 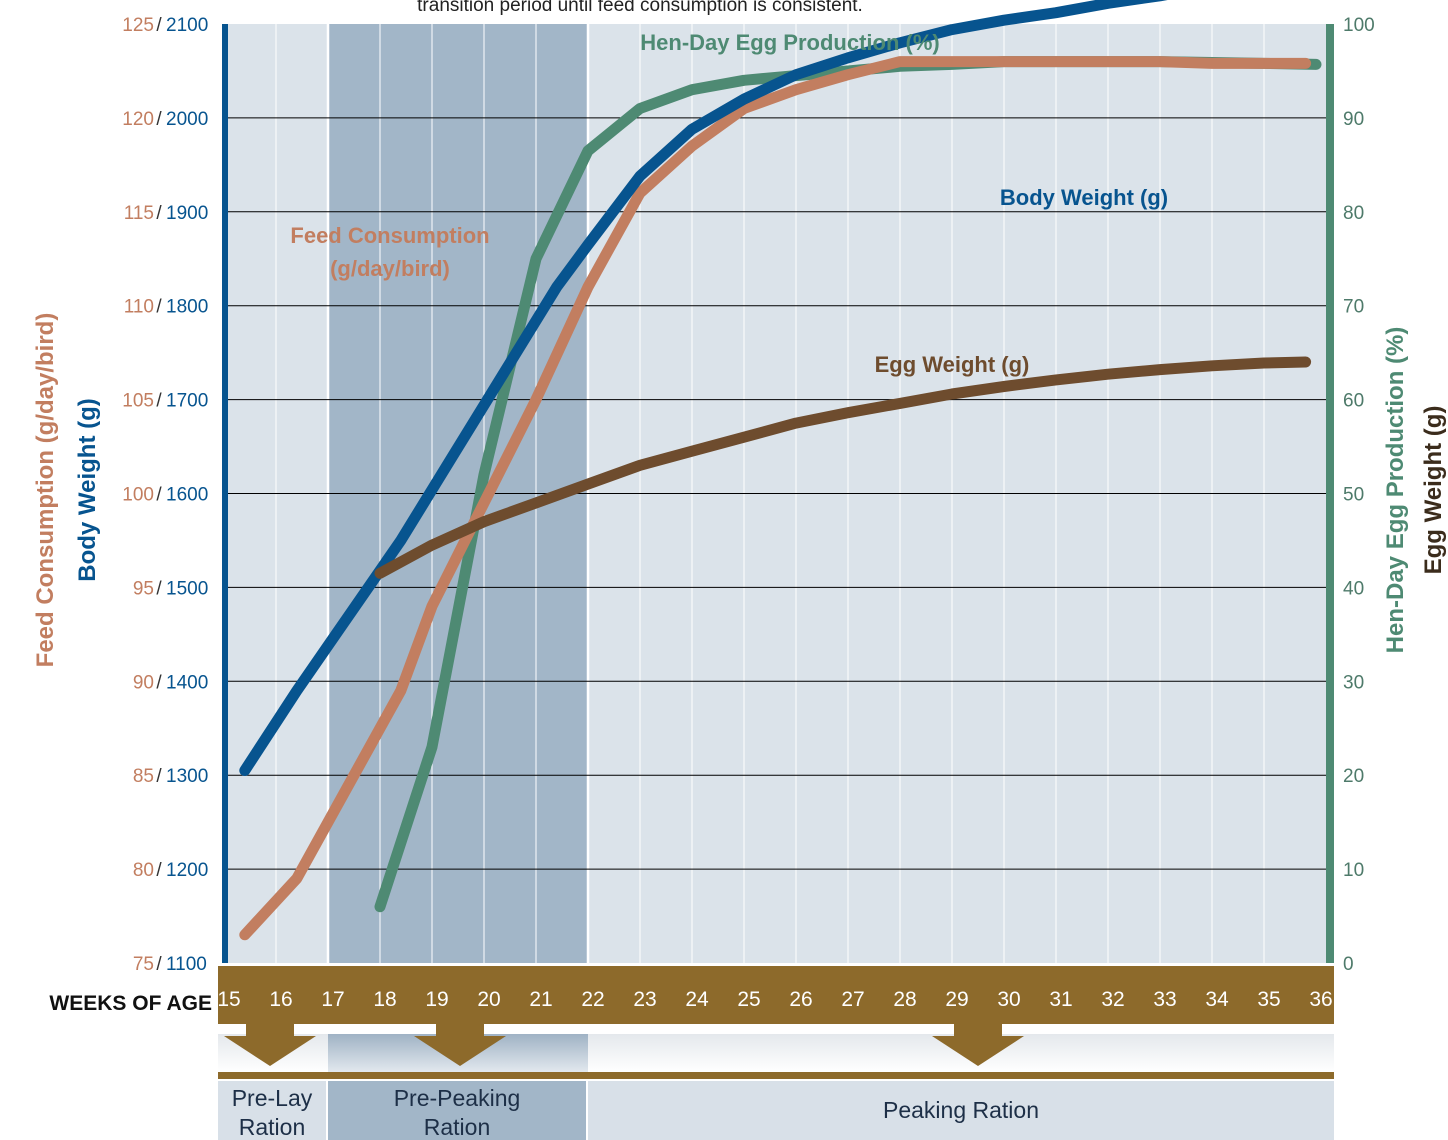 What do you see at coordinates (1353, 682) in the screenshot?
I see `y-right-tick: 30` at bounding box center [1353, 682].